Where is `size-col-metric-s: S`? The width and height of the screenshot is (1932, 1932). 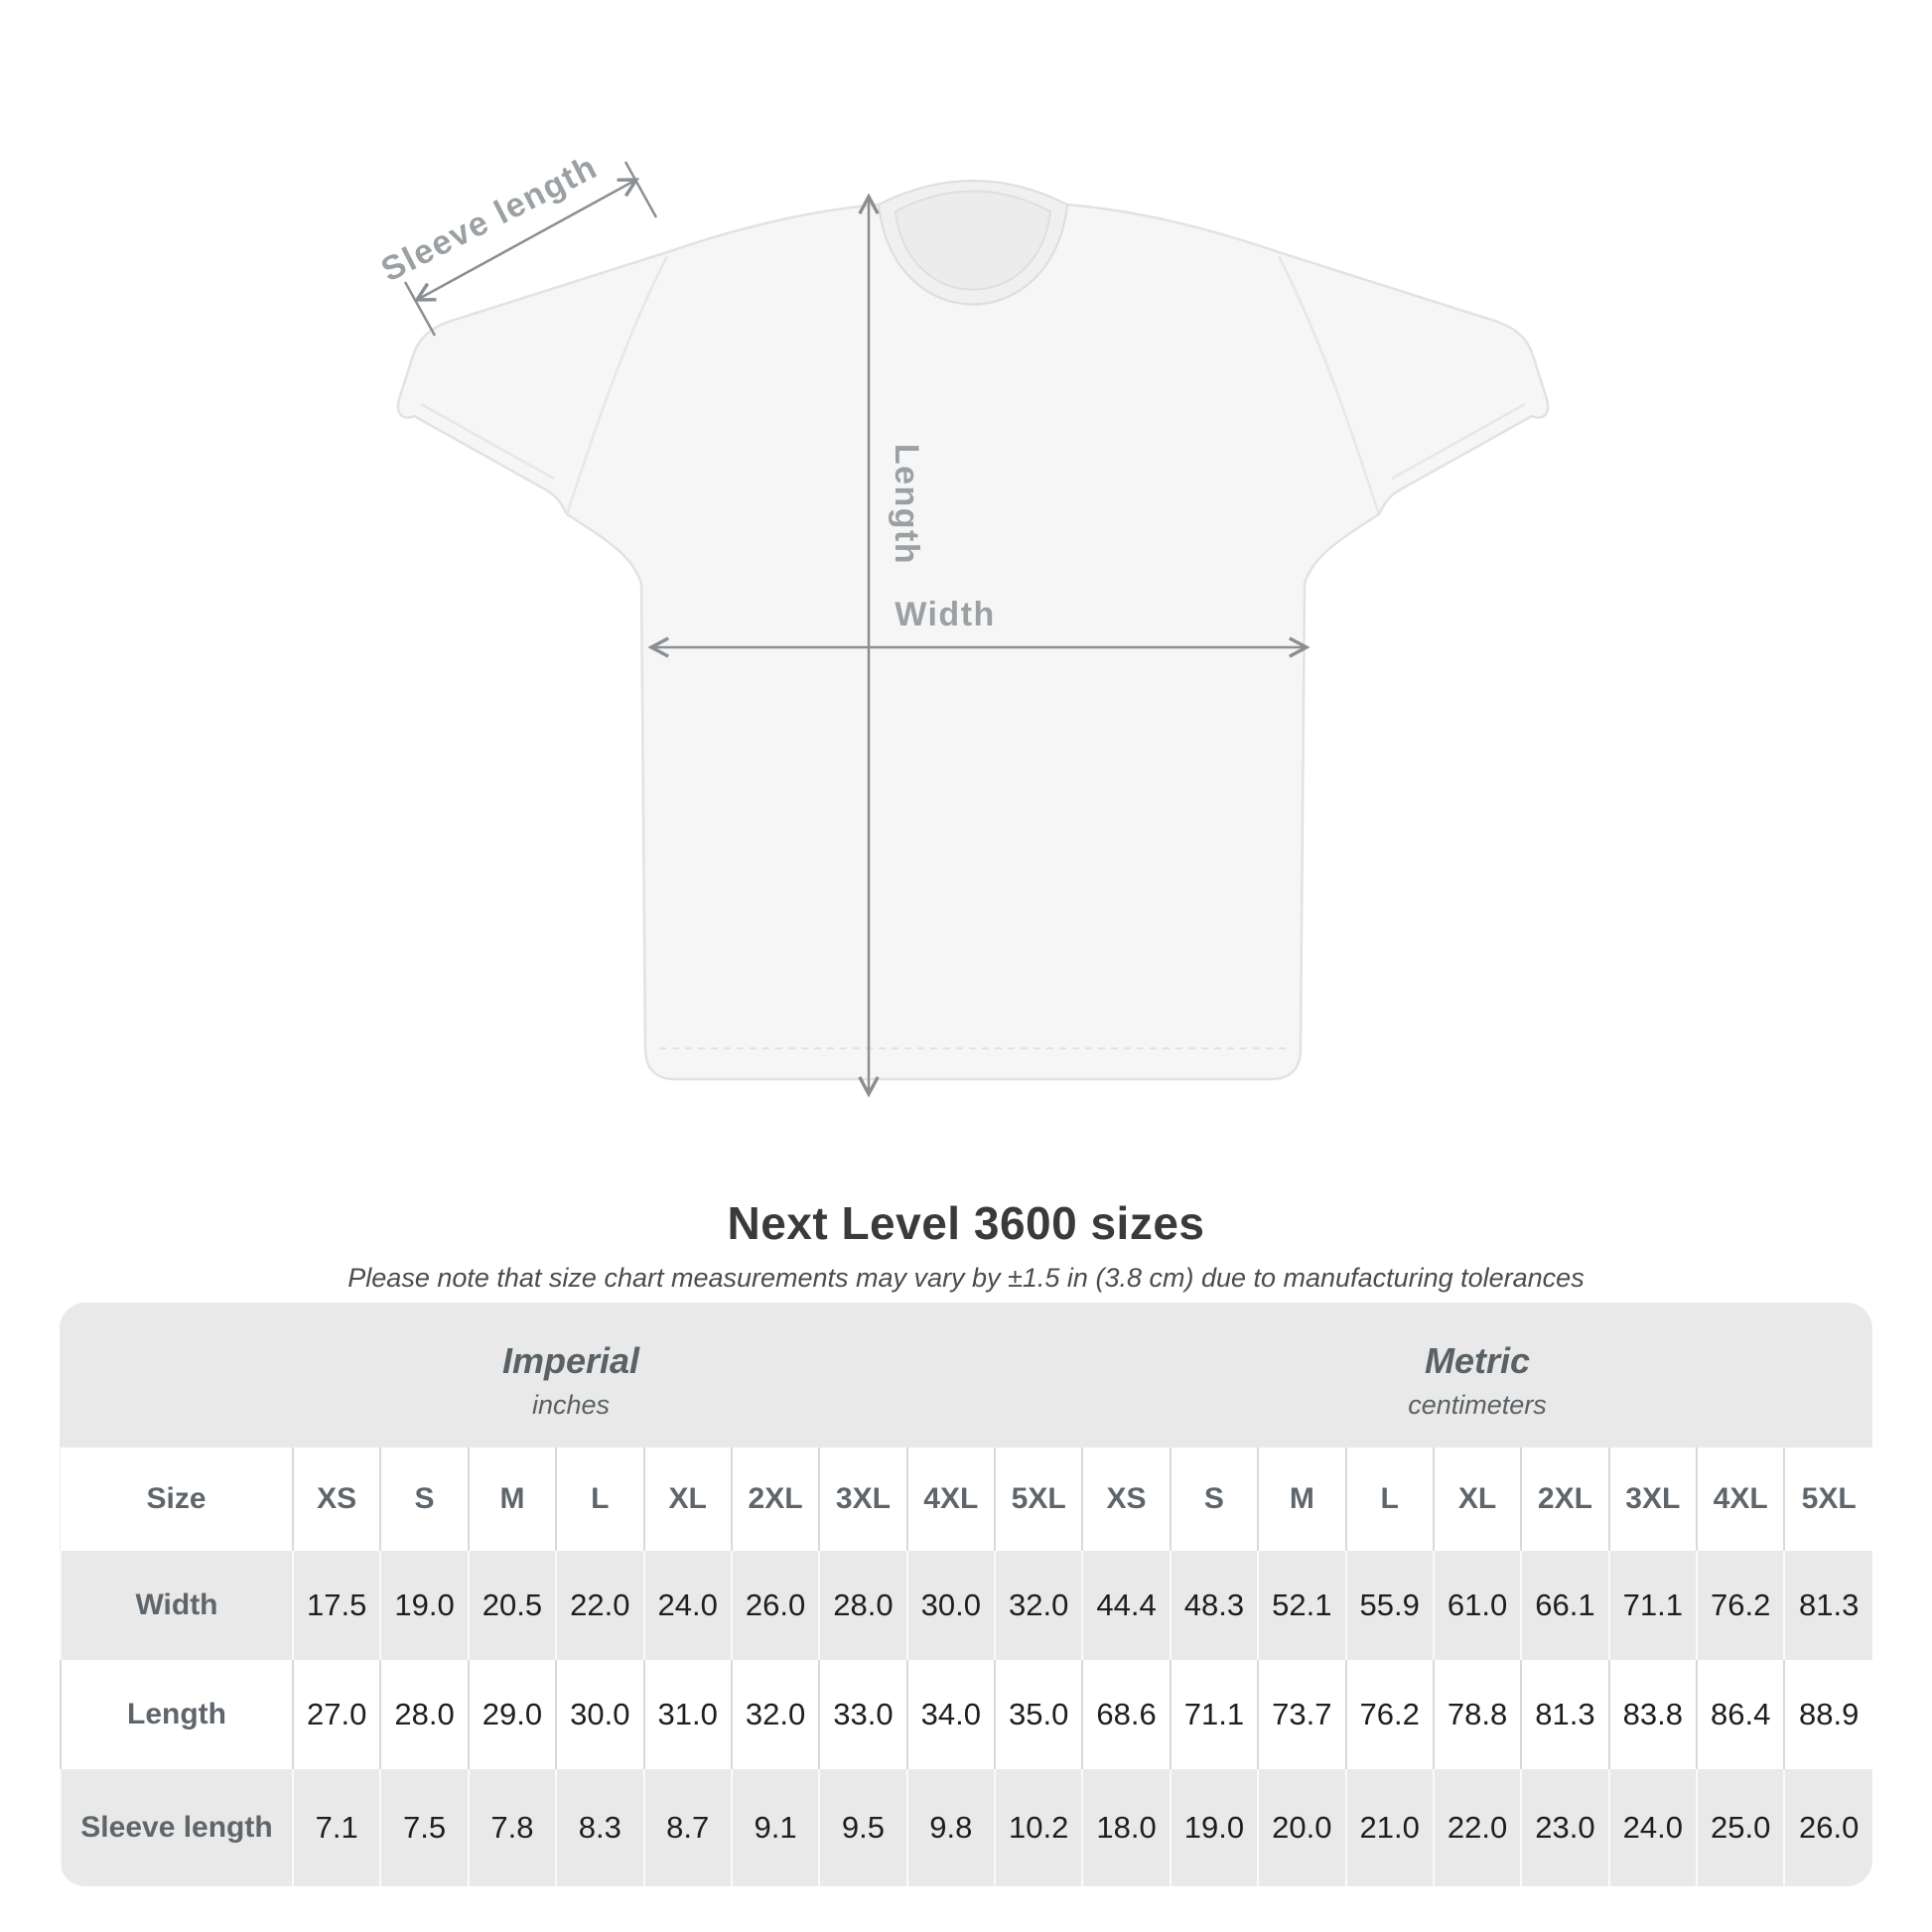 size-col-metric-s: S is located at coordinates (1214, 1499).